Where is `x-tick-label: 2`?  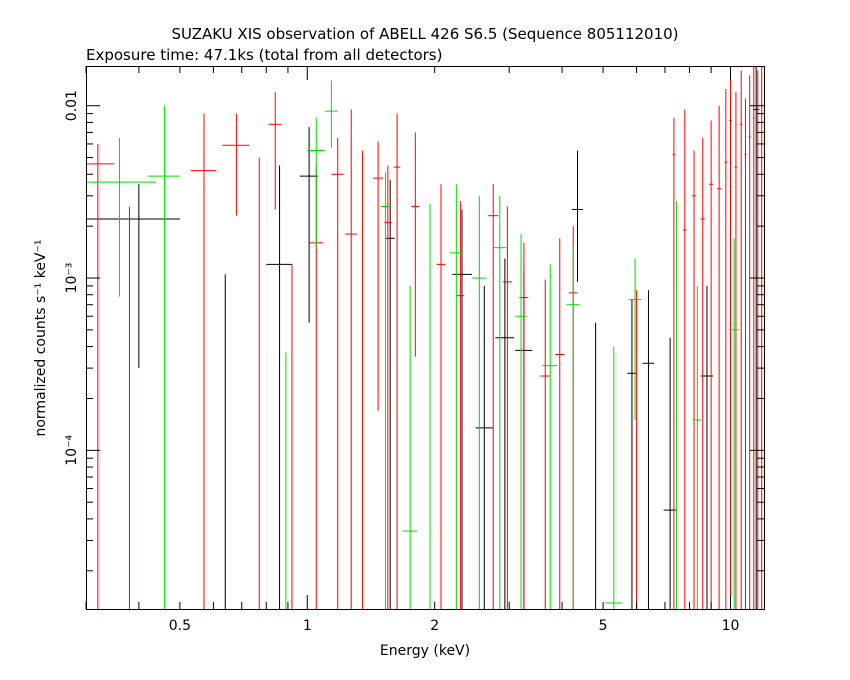 x-tick-label: 2 is located at coordinates (434, 626).